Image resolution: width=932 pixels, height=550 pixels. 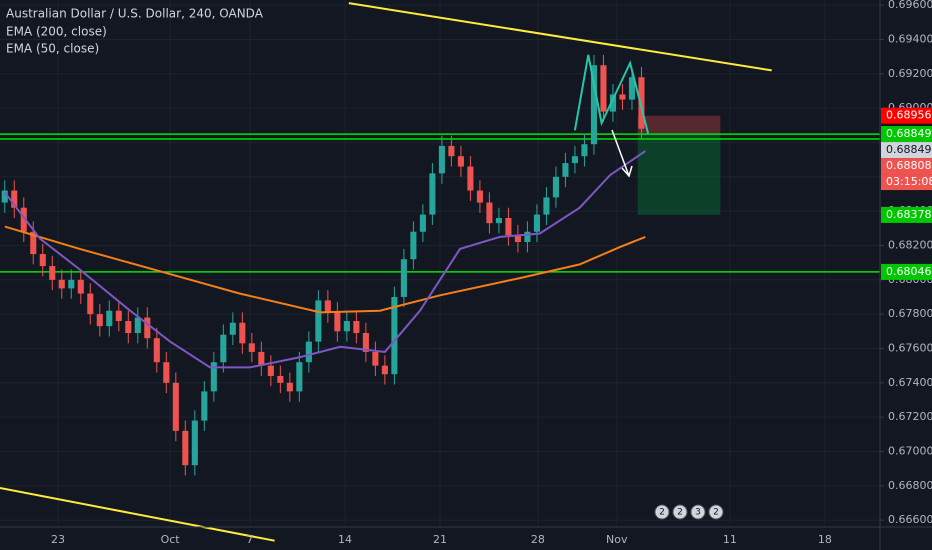 What do you see at coordinates (617, 539) in the screenshot?
I see `x-tick-label: Nov` at bounding box center [617, 539].